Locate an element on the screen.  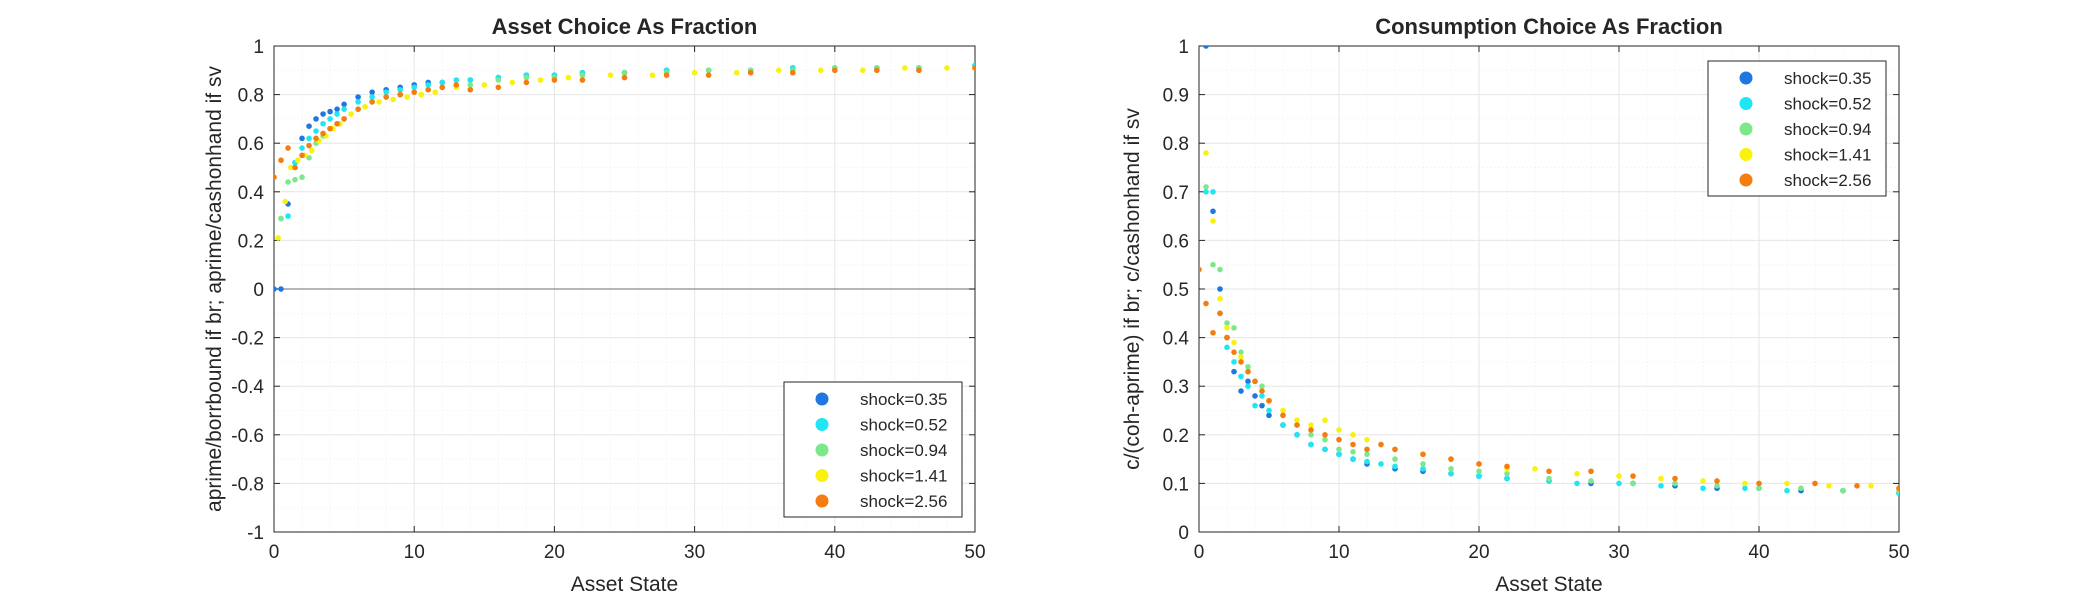
y-tick-label: 0.3 is located at coordinates (1176, 387).